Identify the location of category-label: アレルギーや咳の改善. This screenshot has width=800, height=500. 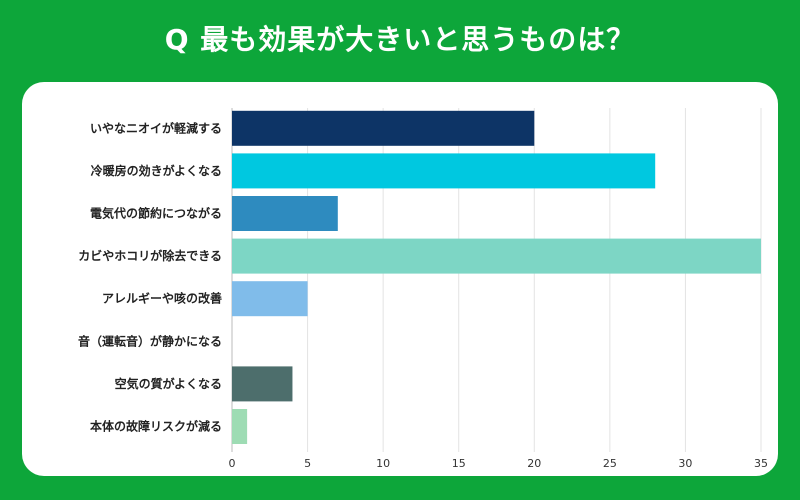
(162, 298).